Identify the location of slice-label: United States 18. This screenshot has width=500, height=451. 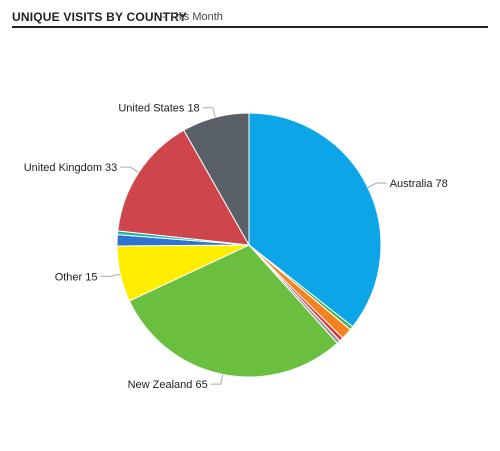
(158, 109).